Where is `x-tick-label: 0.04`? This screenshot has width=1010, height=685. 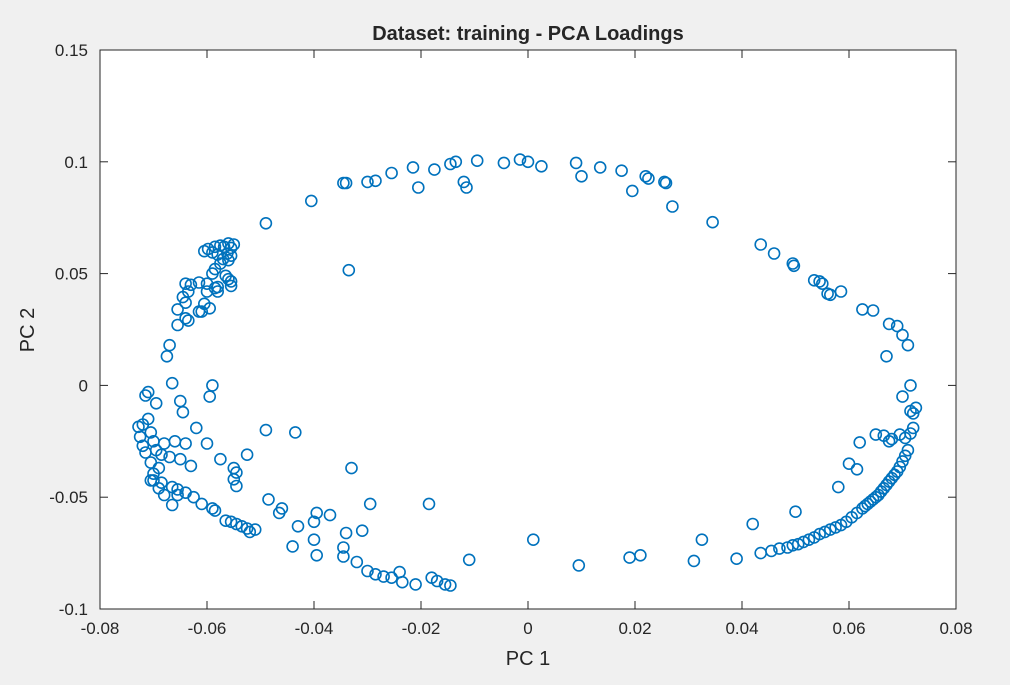 x-tick-label: 0.04 is located at coordinates (741, 628).